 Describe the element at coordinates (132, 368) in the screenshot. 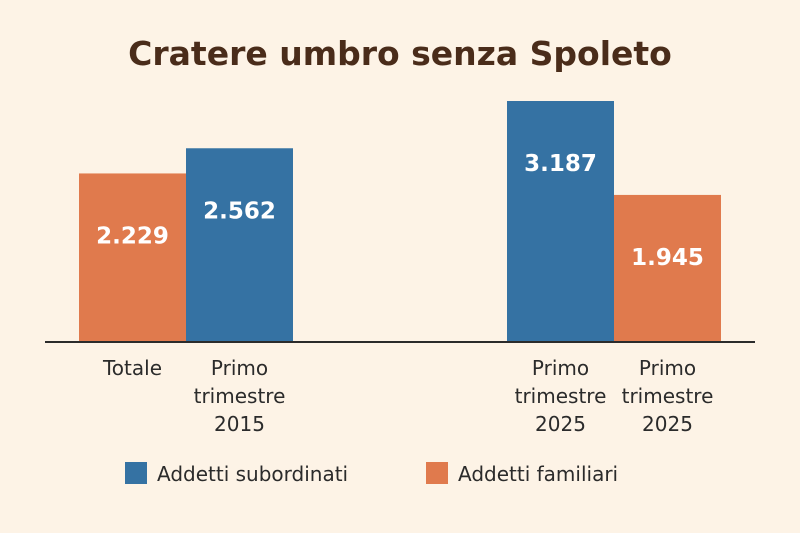

I see `category-label: Totale` at that location.